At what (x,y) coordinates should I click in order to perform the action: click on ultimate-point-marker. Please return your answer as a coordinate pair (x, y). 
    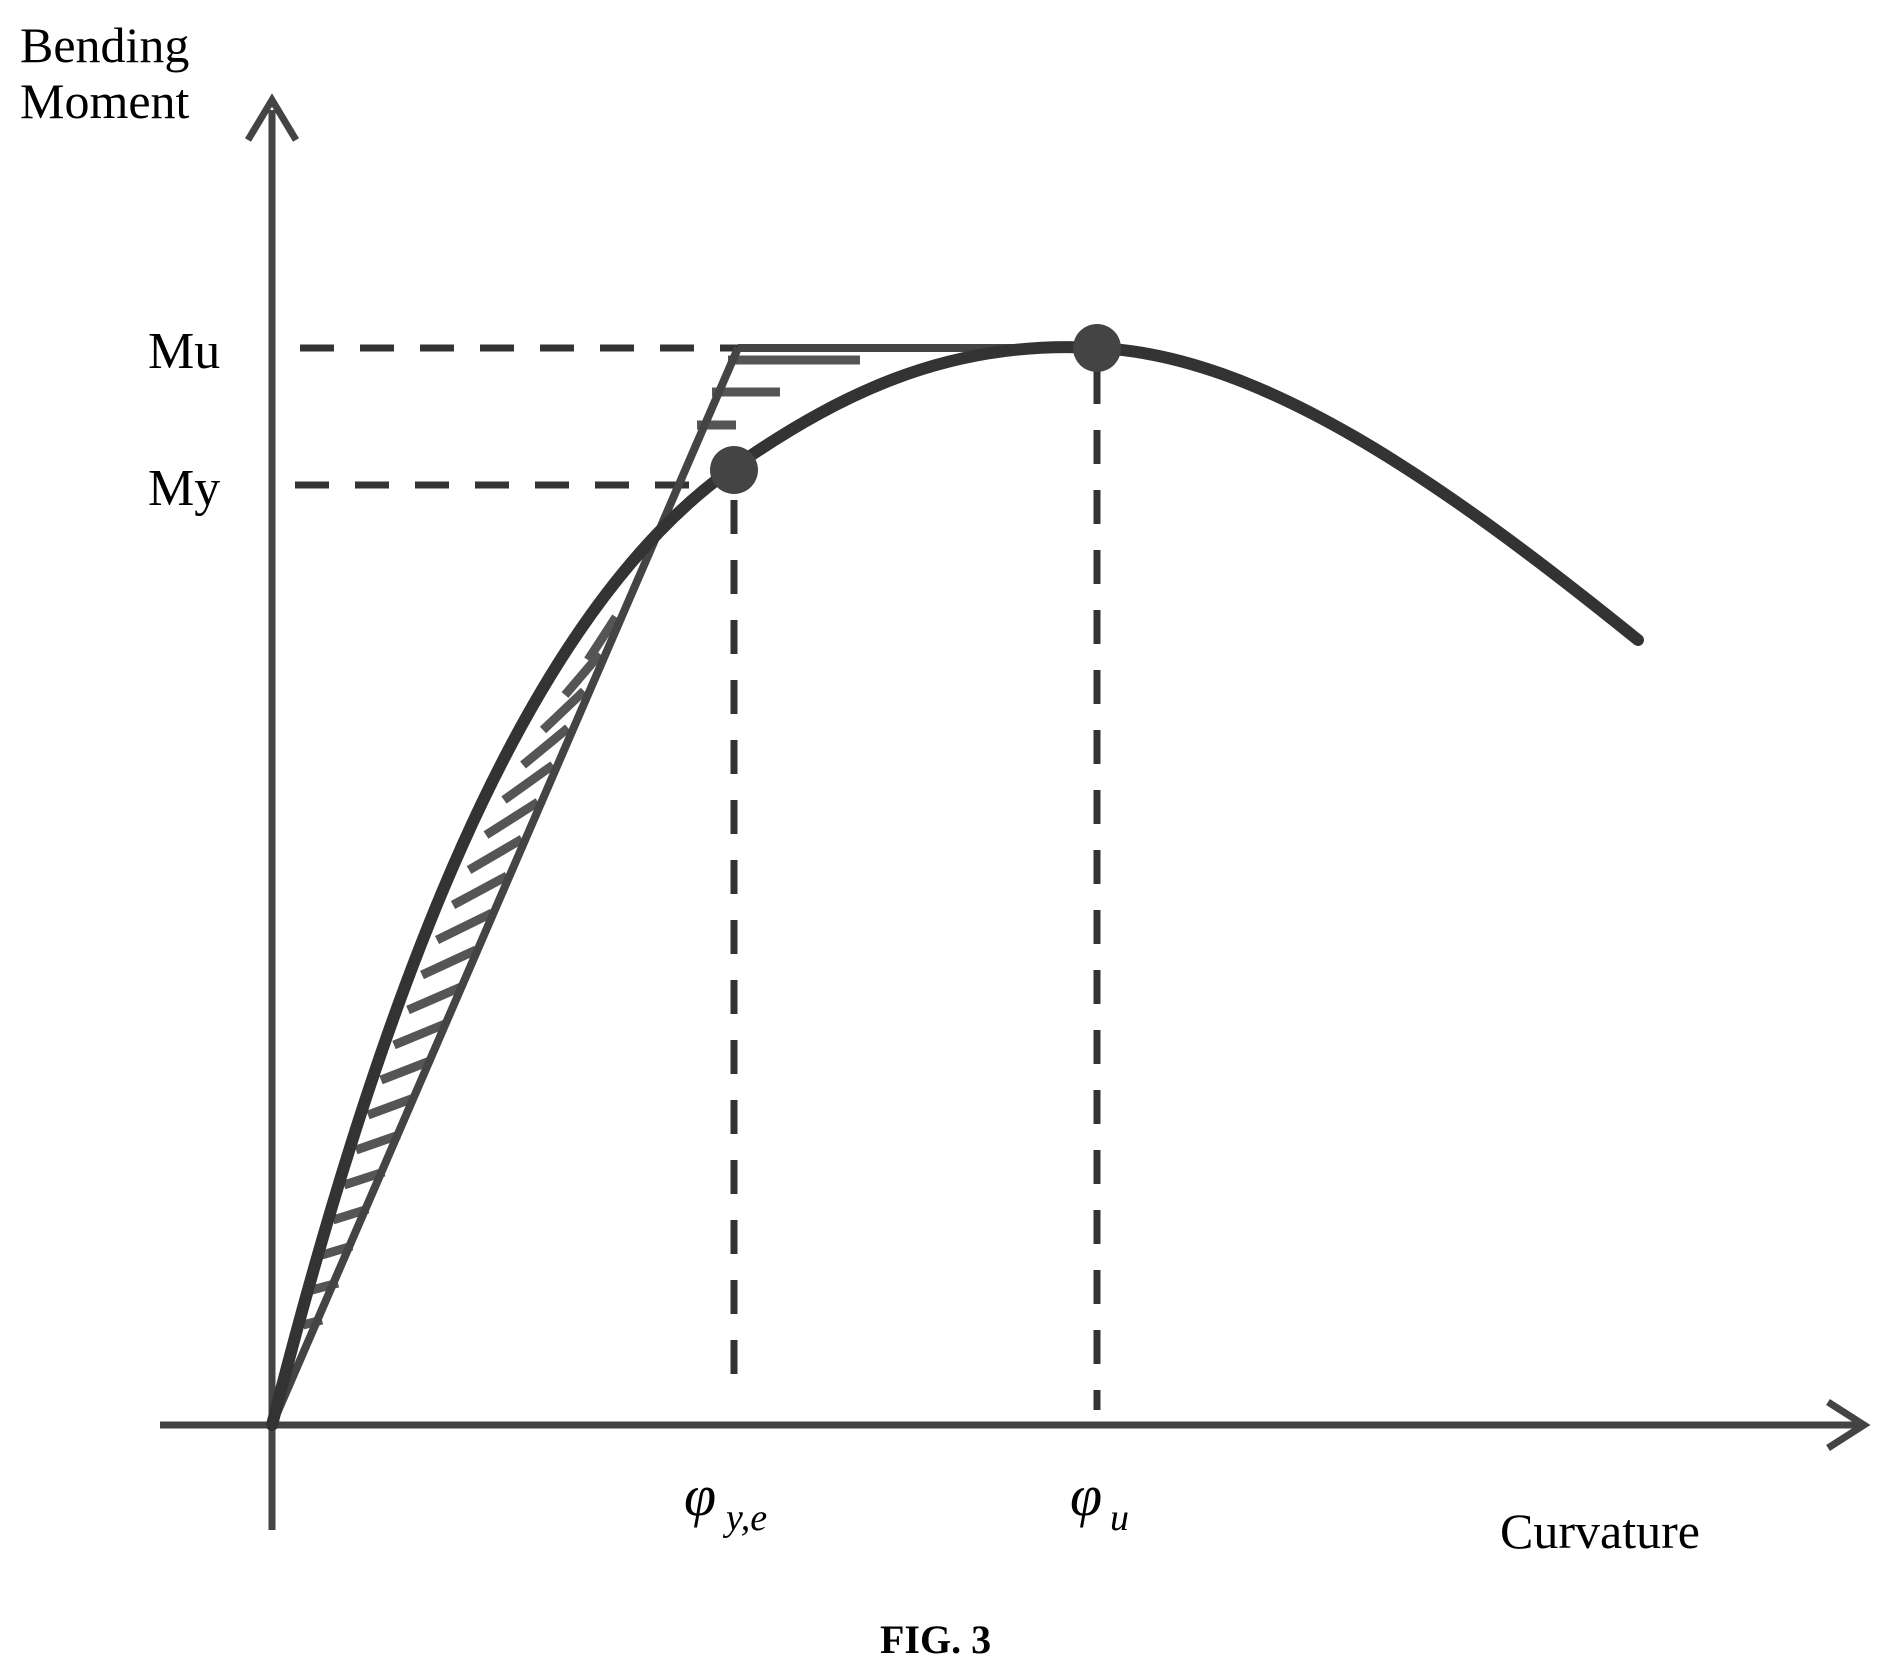
    Looking at the image, I should click on (1097, 348).